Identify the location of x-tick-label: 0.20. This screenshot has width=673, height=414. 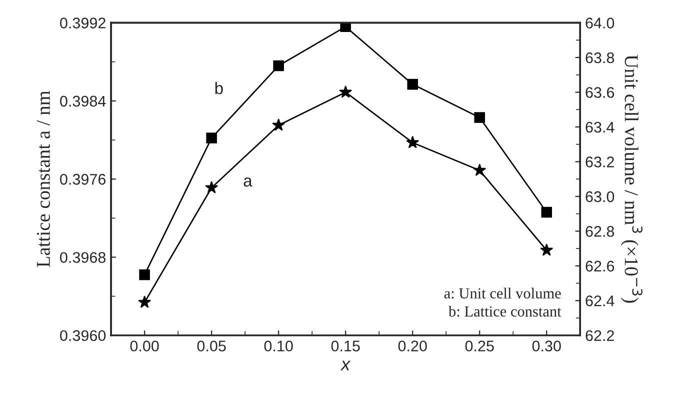
(412, 346).